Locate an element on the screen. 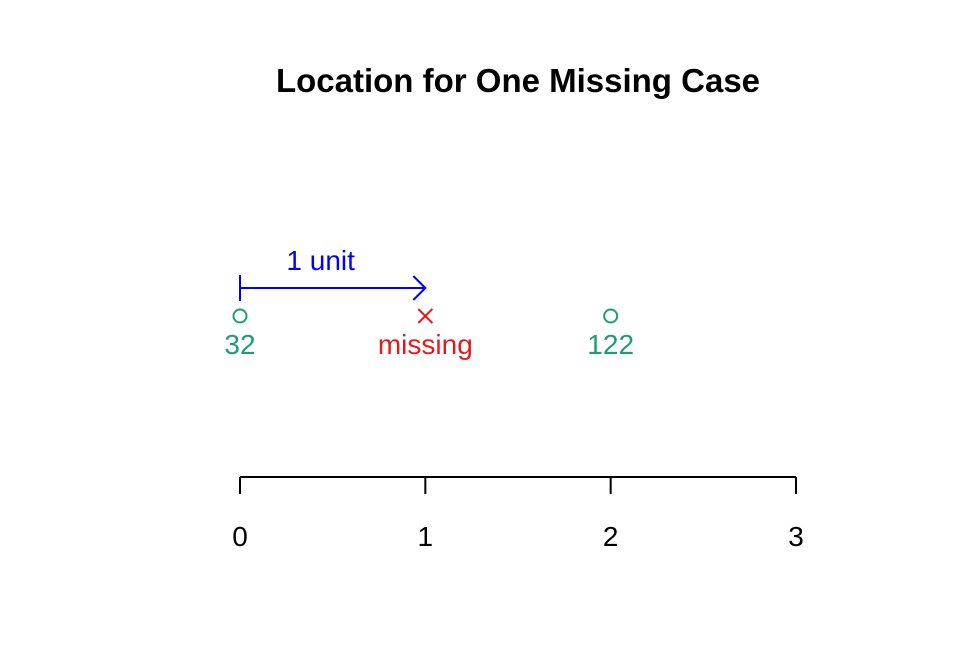 The height and width of the screenshot is (672, 960). x-tick-label-1: 1 is located at coordinates (426, 536).